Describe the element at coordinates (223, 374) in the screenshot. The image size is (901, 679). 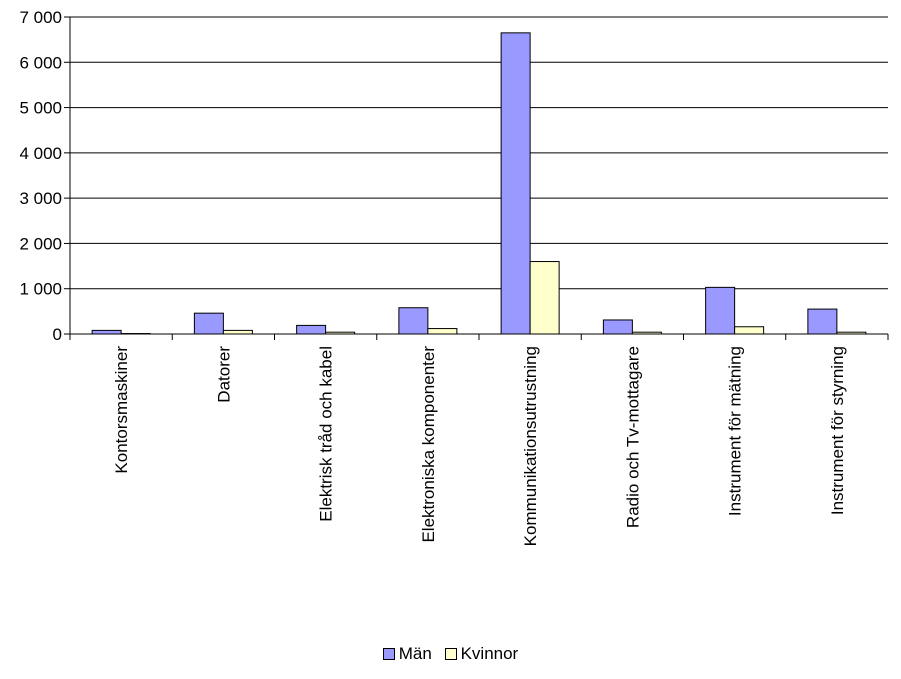
I see `x-tick-label: Datorer` at that location.